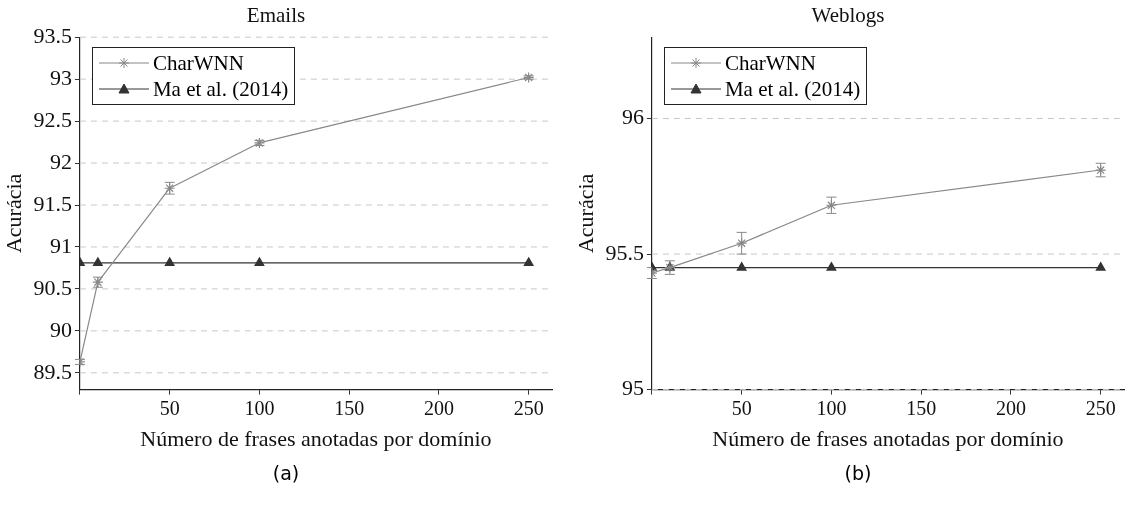  What do you see at coordinates (632, 117) in the screenshot?
I see `y-tick-label: 96` at bounding box center [632, 117].